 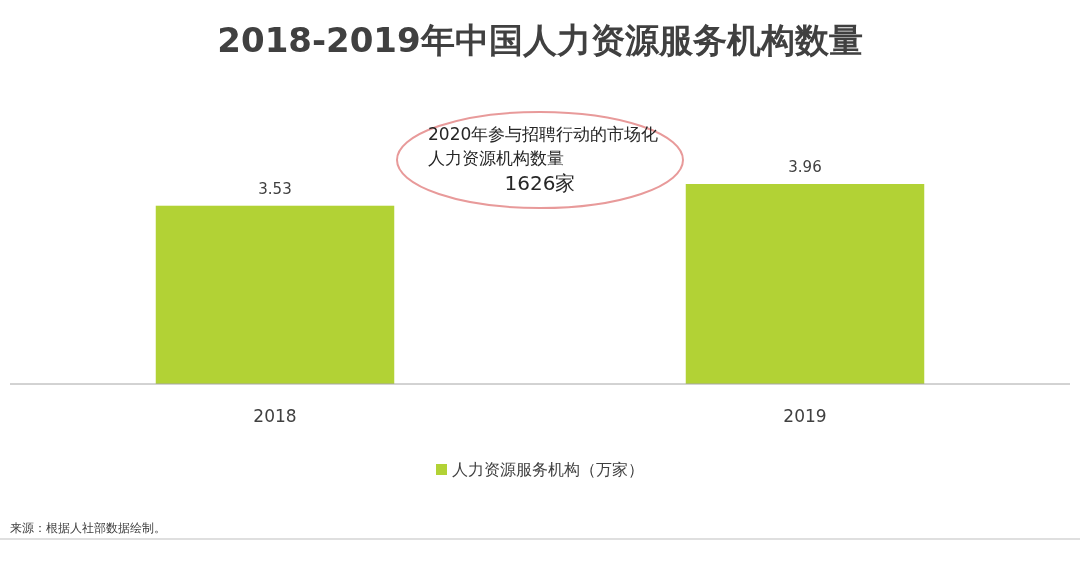 I want to click on data-label: 3.96, so click(x=805, y=167).